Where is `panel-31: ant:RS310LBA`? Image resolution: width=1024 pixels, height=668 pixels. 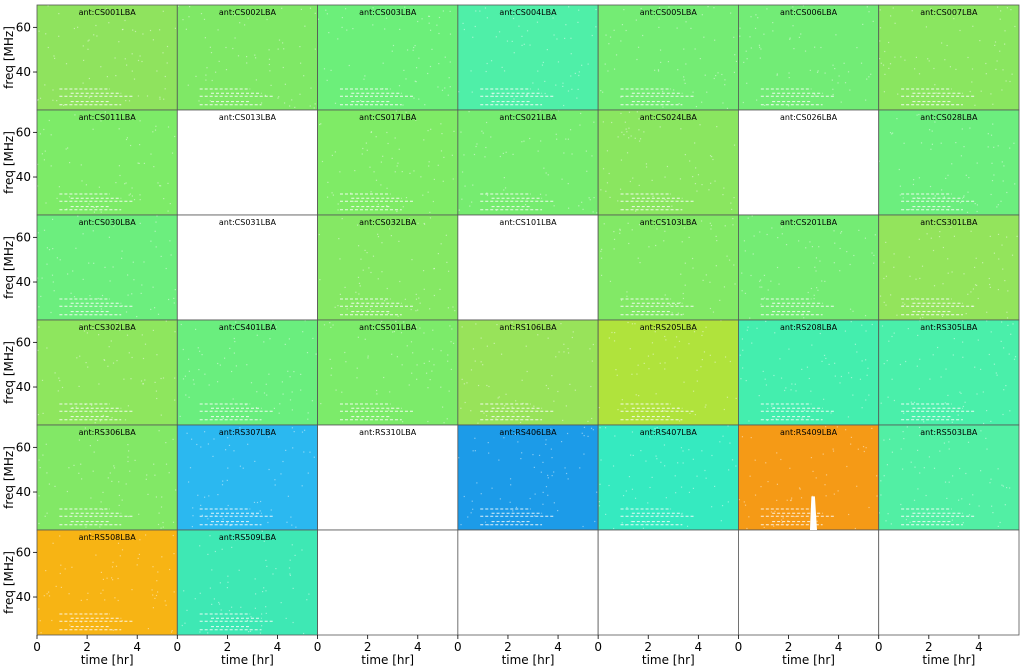
panel-31: ant:RS310LBA is located at coordinates (388, 477).